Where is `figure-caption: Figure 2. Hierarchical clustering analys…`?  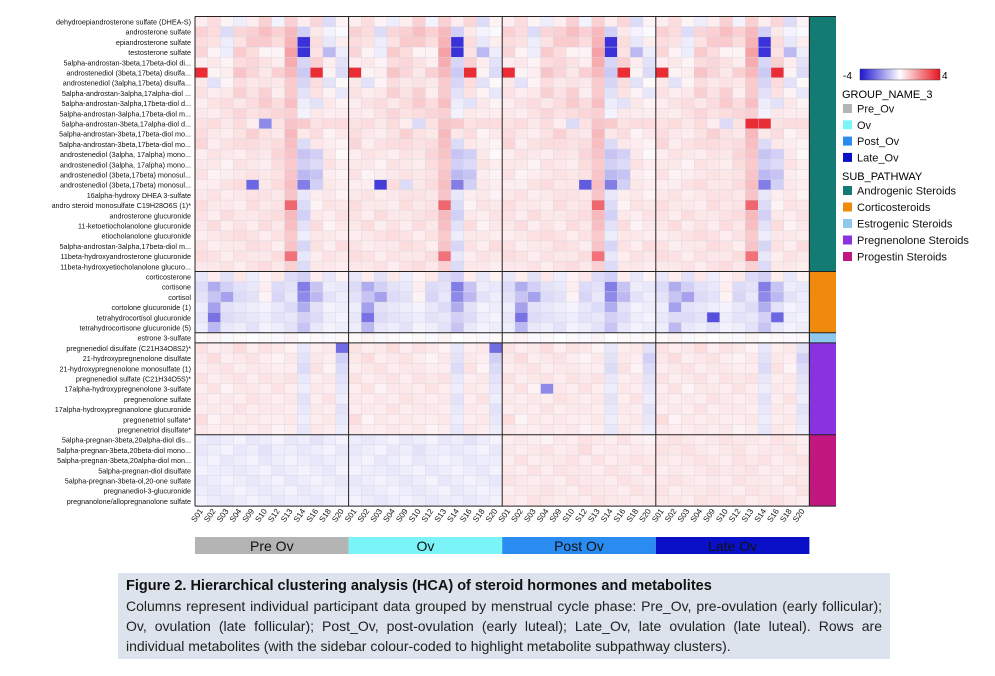
figure-caption: Figure 2. Hierarchical clustering analys… is located at coordinates (504, 616).